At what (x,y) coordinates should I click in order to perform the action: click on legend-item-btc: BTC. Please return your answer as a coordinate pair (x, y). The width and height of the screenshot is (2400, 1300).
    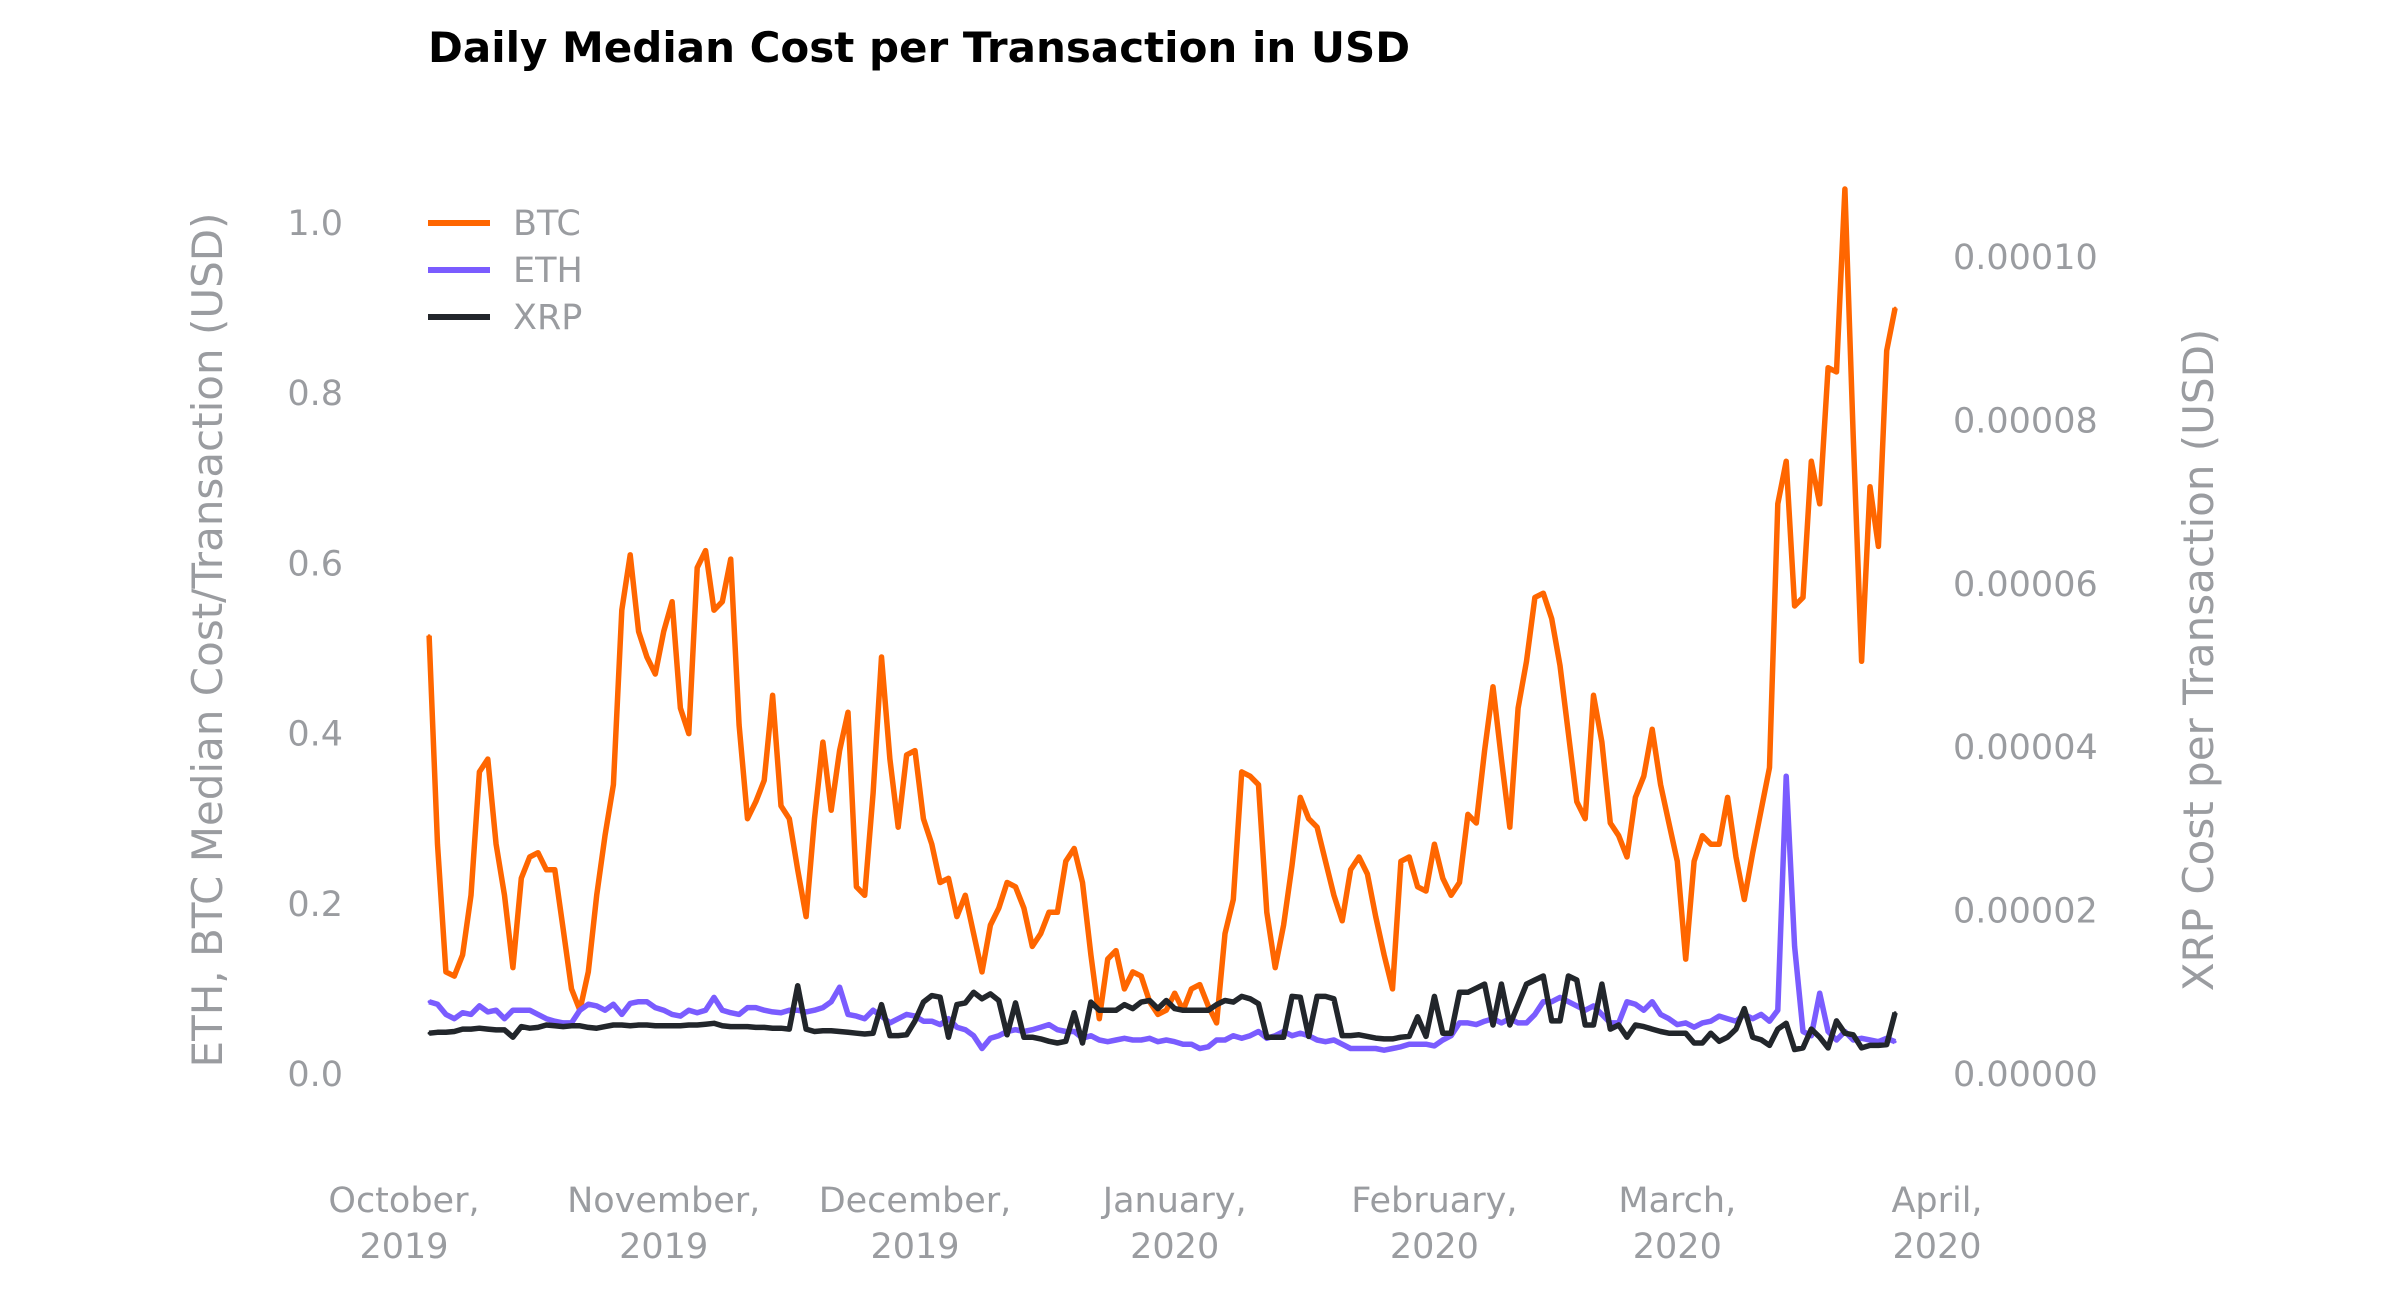
    Looking at the image, I should click on (504, 224).